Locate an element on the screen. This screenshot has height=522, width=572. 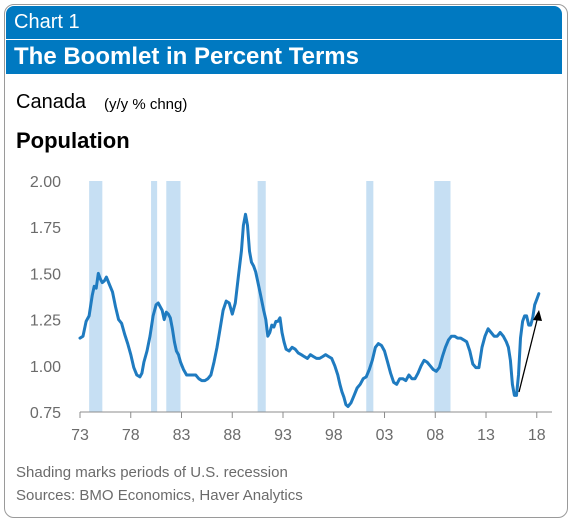
chart-number-label: Chart 1 is located at coordinates (47, 22).